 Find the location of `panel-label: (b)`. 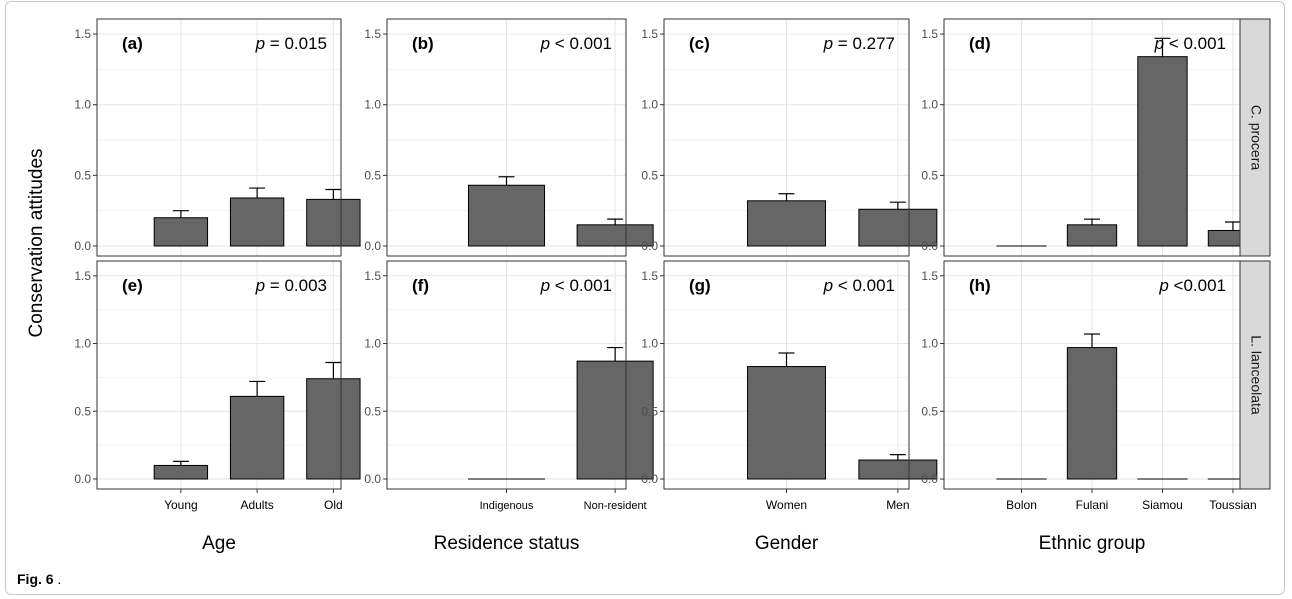

panel-label: (b) is located at coordinates (423, 43).